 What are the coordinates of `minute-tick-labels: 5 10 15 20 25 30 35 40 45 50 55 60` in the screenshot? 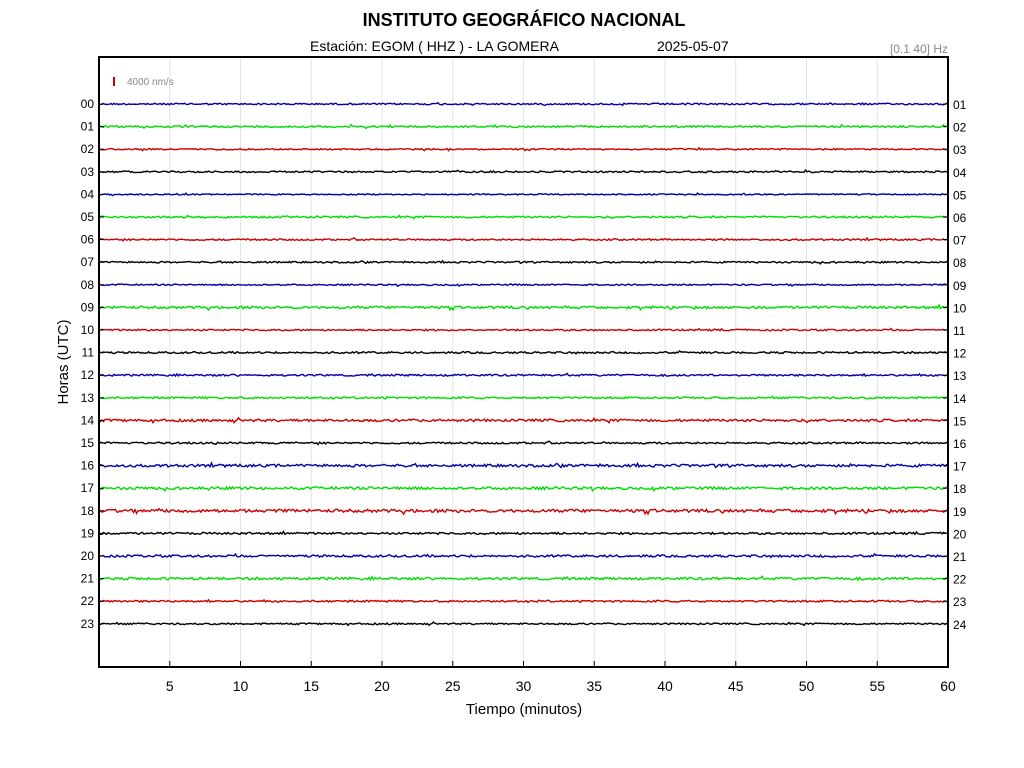 It's located at (561, 677).